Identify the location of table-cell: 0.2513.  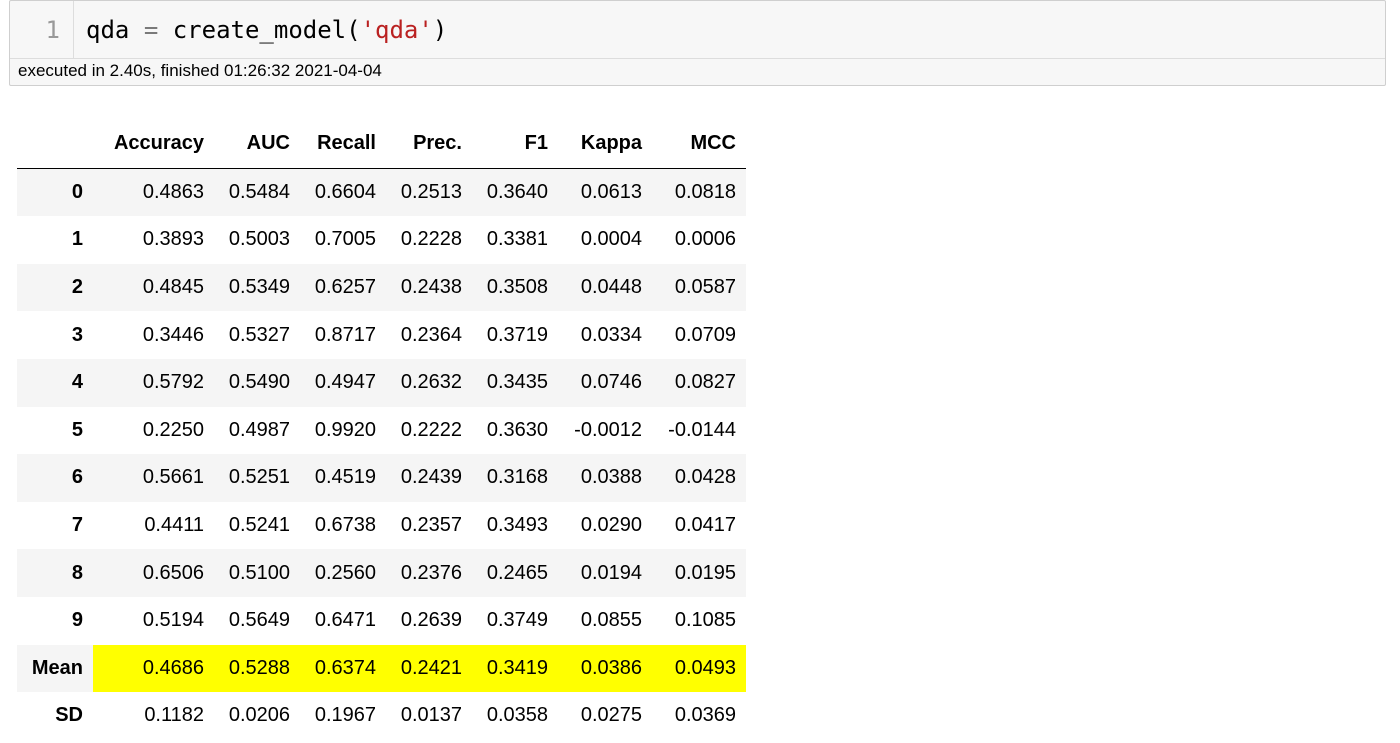
(429, 192).